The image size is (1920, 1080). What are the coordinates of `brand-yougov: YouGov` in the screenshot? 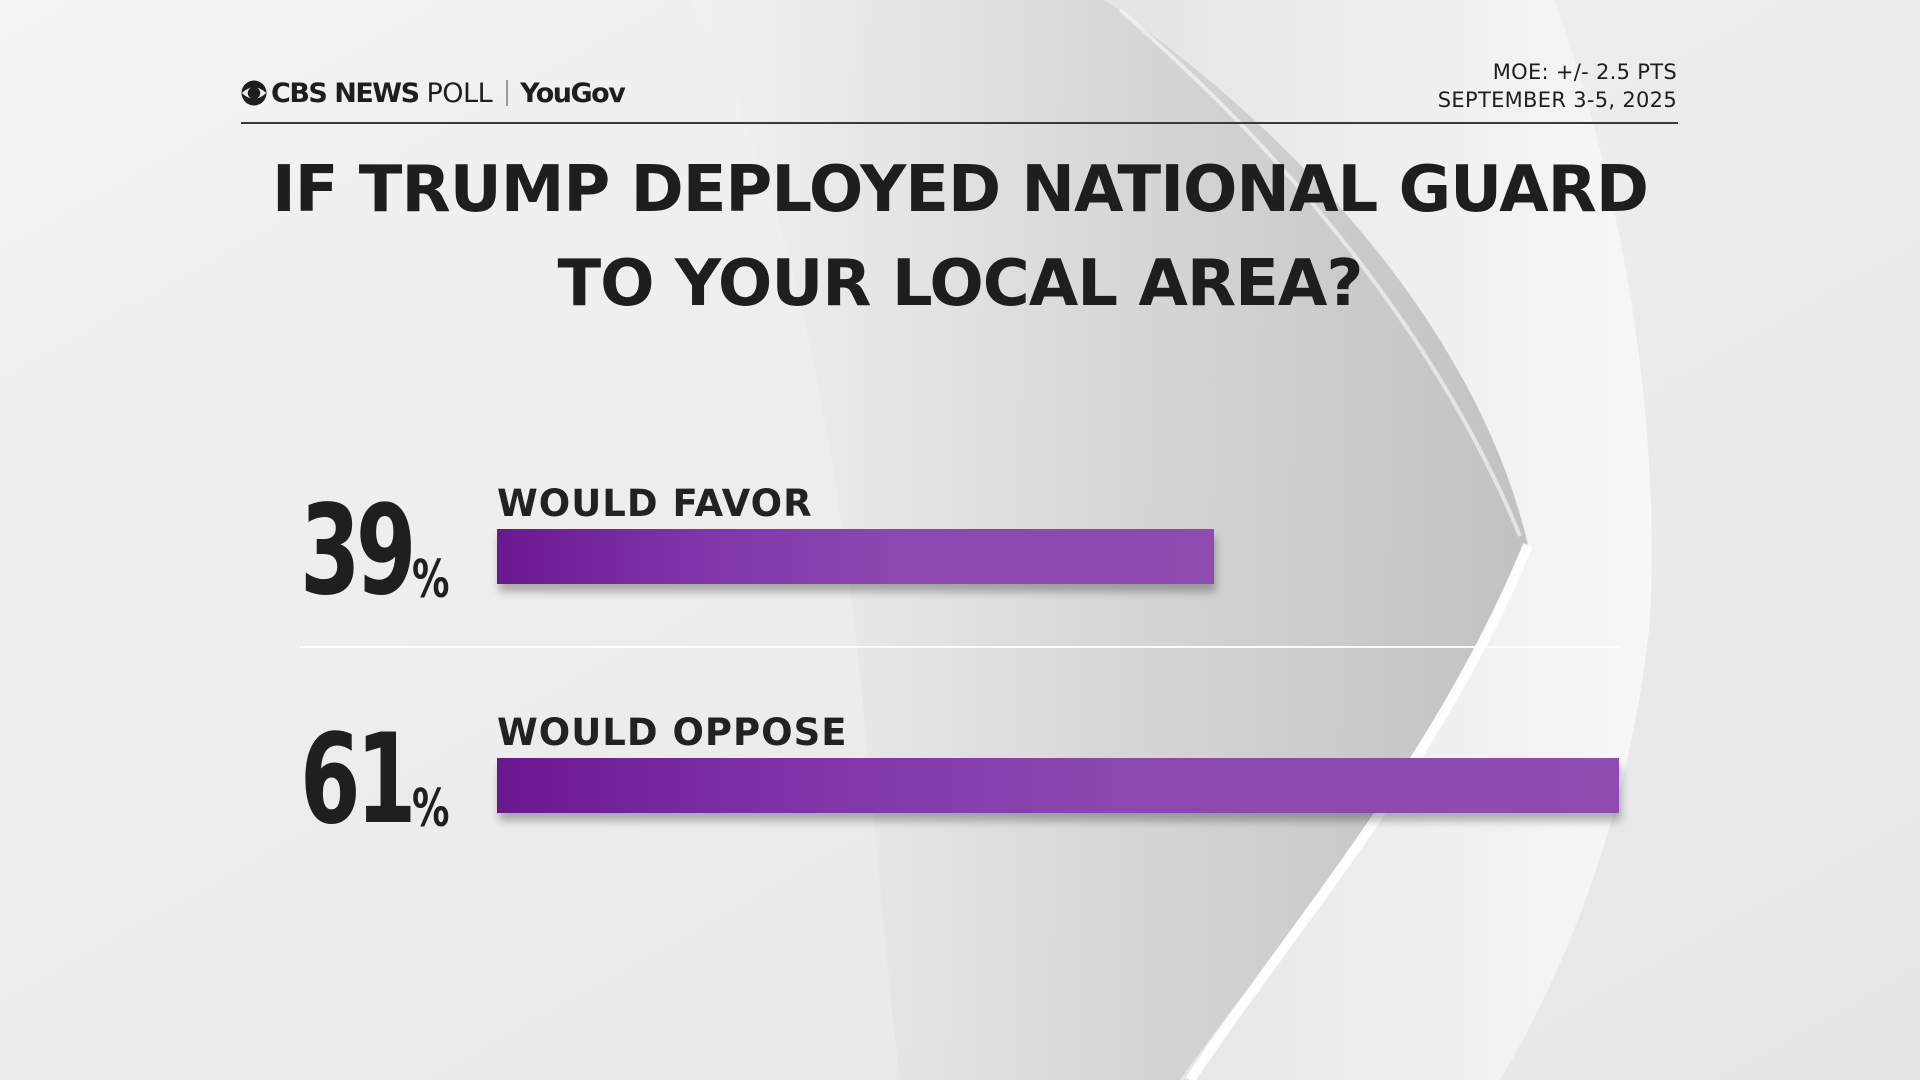 It's located at (573, 93).